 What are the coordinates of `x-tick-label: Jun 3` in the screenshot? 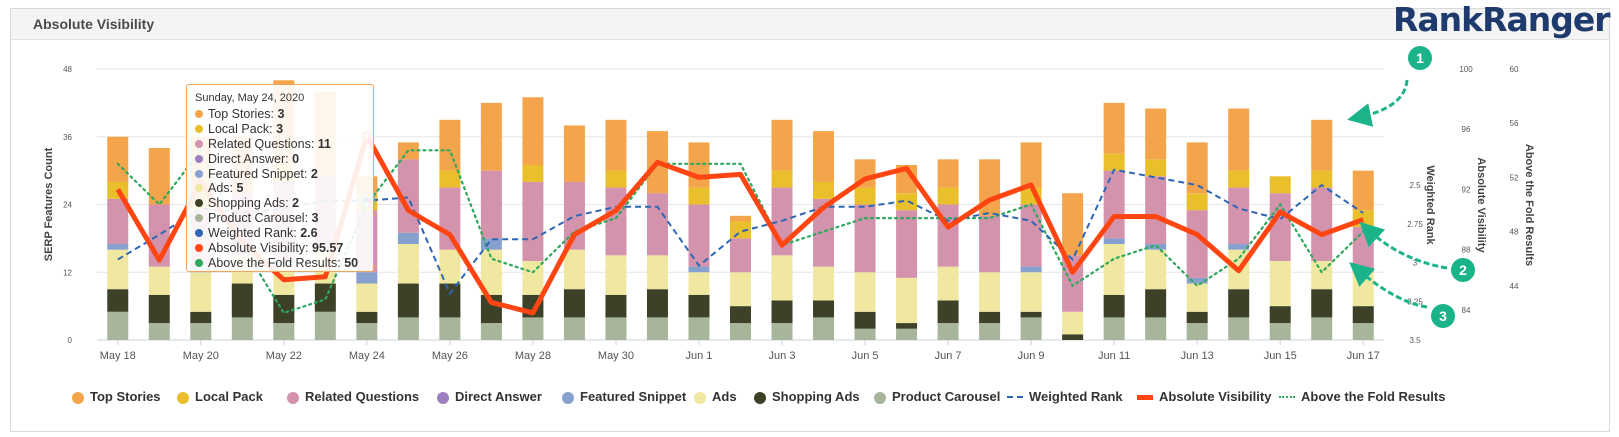 It's located at (782, 356).